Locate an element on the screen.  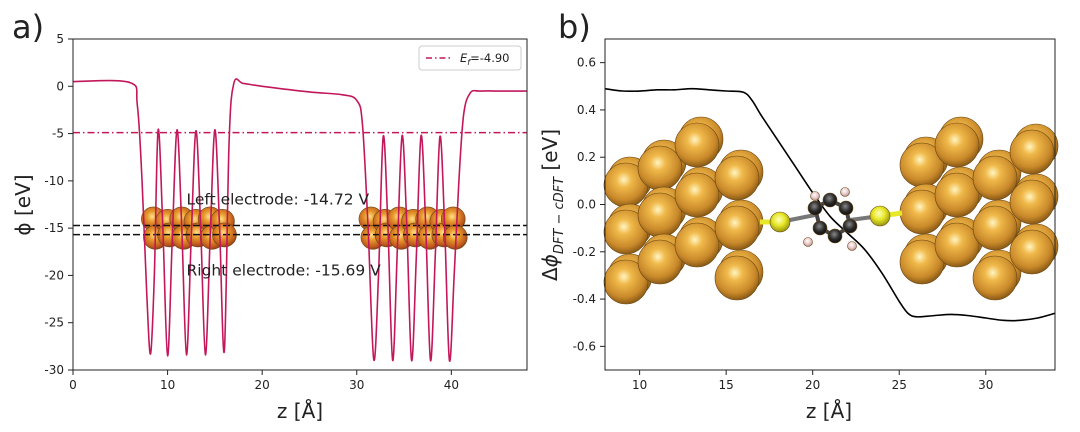
panel-b-ylabel: ΔϕDFT − cDFT [eV] is located at coordinates (552, 205).